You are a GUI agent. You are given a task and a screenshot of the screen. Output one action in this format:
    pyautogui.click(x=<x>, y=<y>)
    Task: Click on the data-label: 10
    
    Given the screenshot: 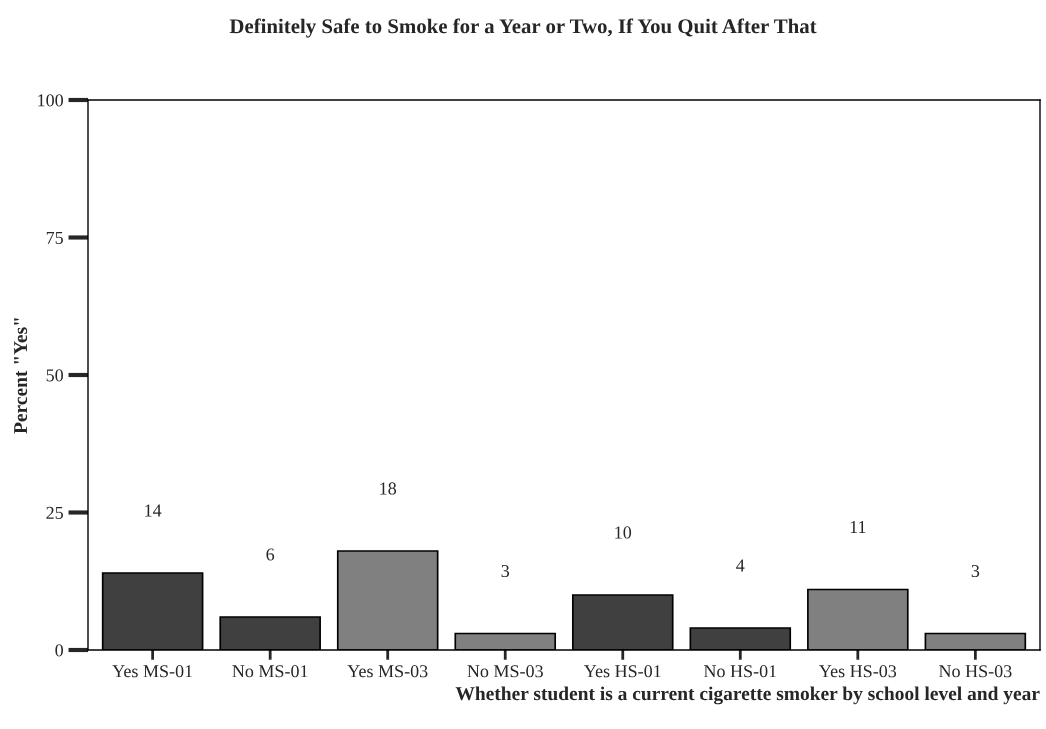 What is the action you would take?
    pyautogui.click(x=623, y=532)
    